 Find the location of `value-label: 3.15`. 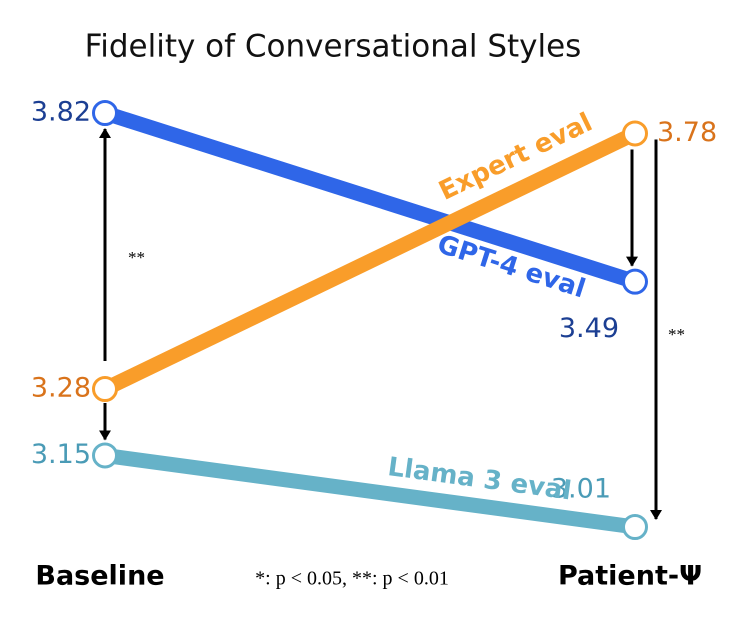

value-label: 3.15 is located at coordinates (61, 454).